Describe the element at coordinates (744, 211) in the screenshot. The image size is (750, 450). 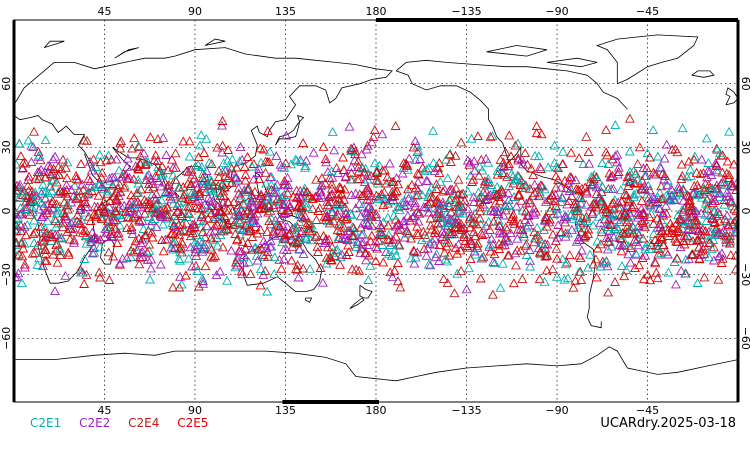
I see `lat-tick-right: 0` at that location.